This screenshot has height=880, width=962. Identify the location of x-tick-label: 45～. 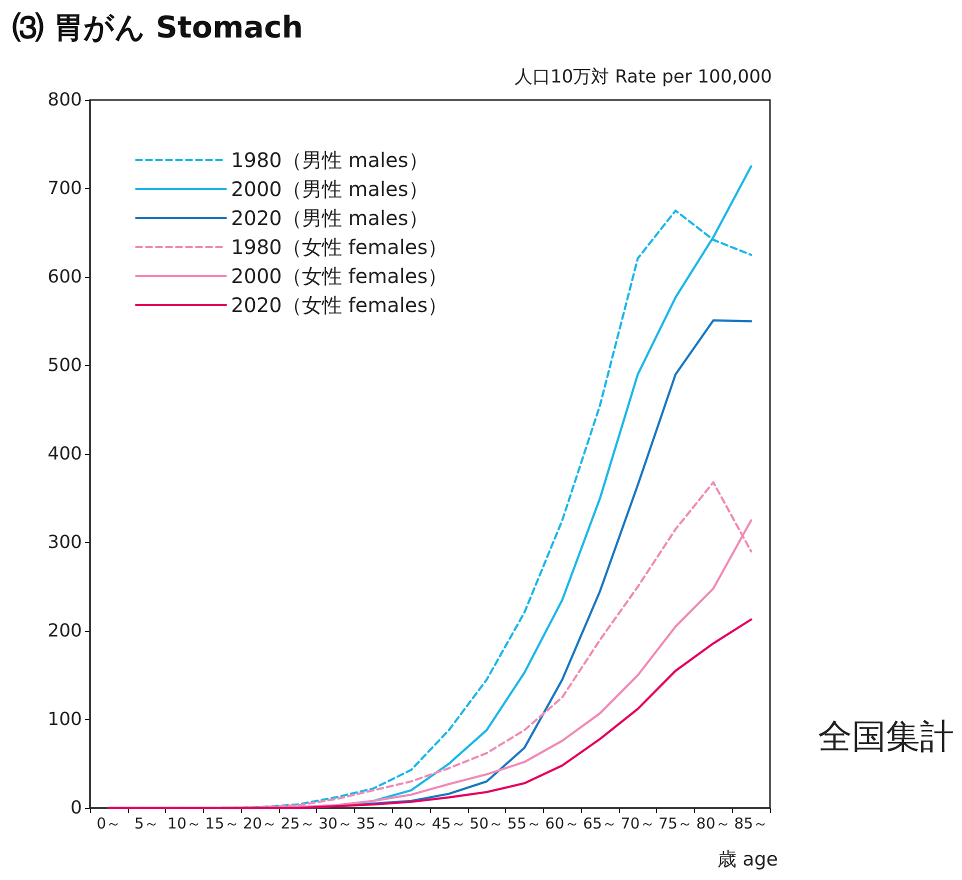
(449, 823).